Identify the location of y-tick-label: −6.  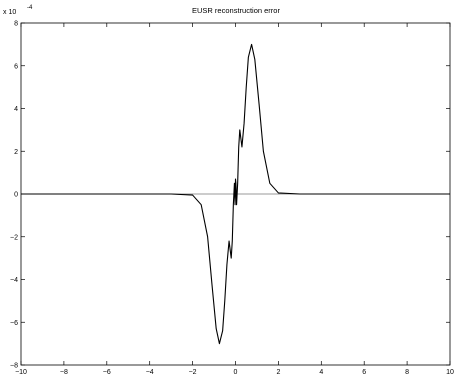
(14, 323).